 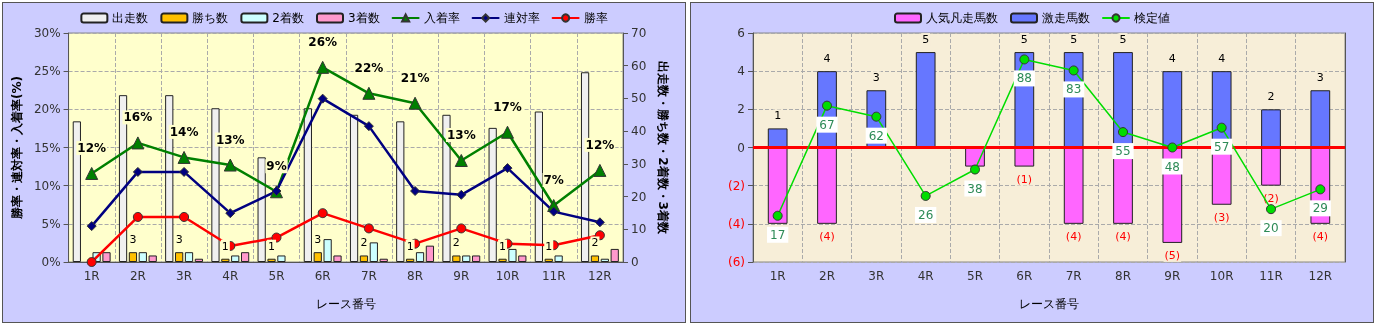 I want to click on y2-tick-label: 70, so click(x=639, y=33).